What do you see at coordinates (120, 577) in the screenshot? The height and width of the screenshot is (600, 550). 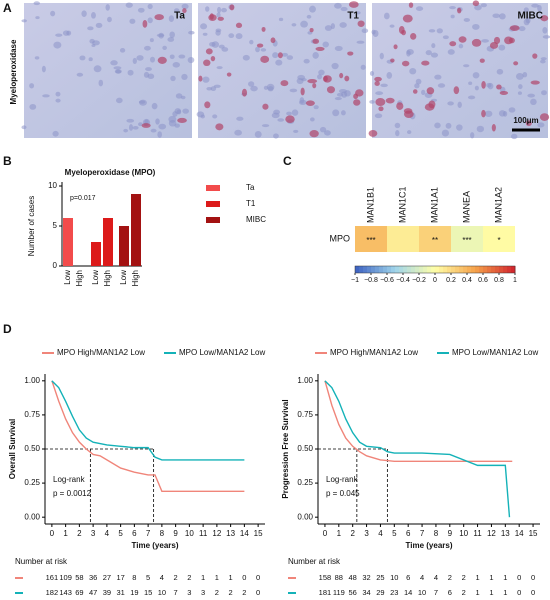 I see `risk-count: 17` at bounding box center [120, 577].